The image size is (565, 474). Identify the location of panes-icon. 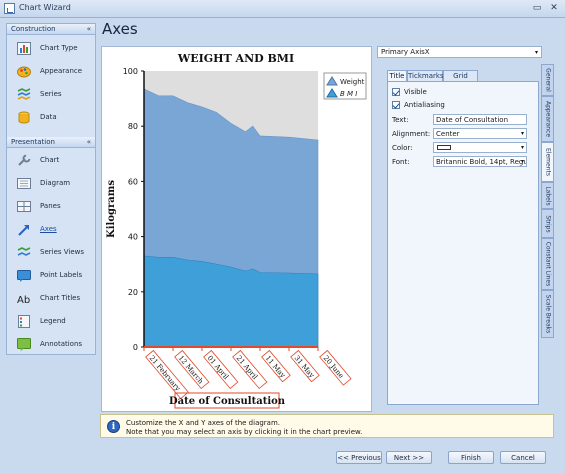
(24, 206).